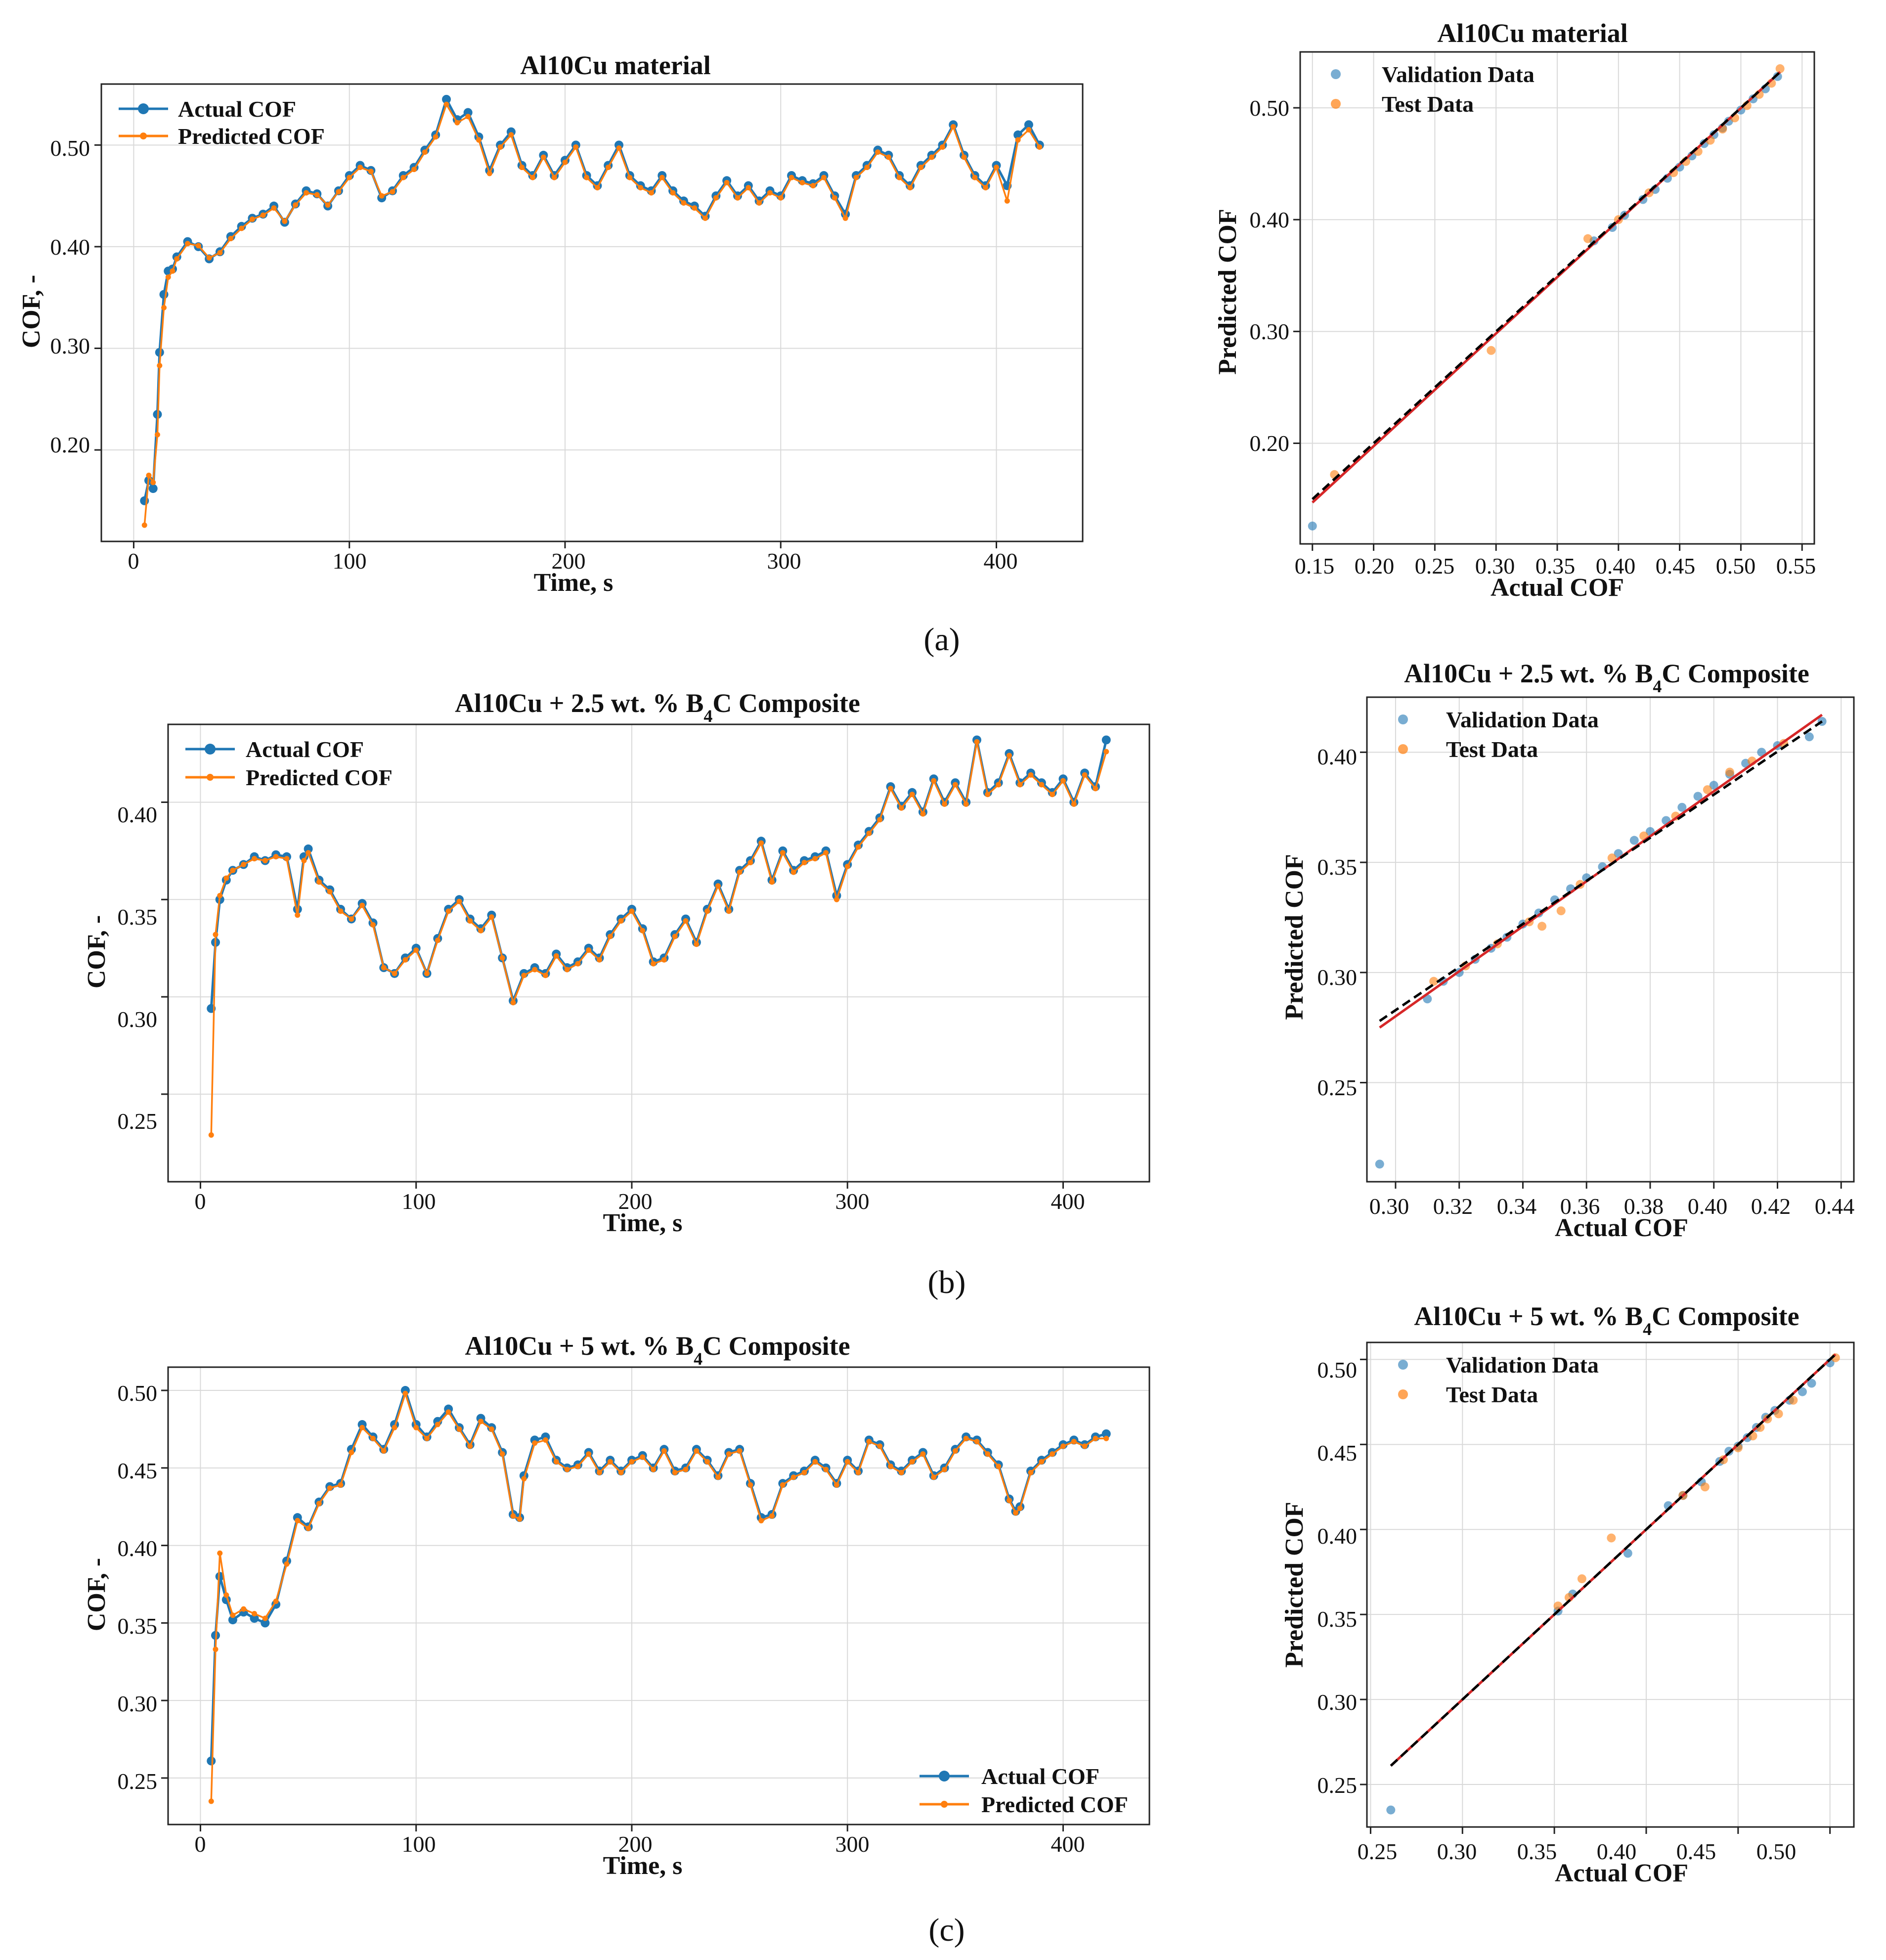 The width and height of the screenshot is (1886, 1960). Describe the element at coordinates (945, 1805) in the screenshot. I see `legend-marker-predicted` at that location.